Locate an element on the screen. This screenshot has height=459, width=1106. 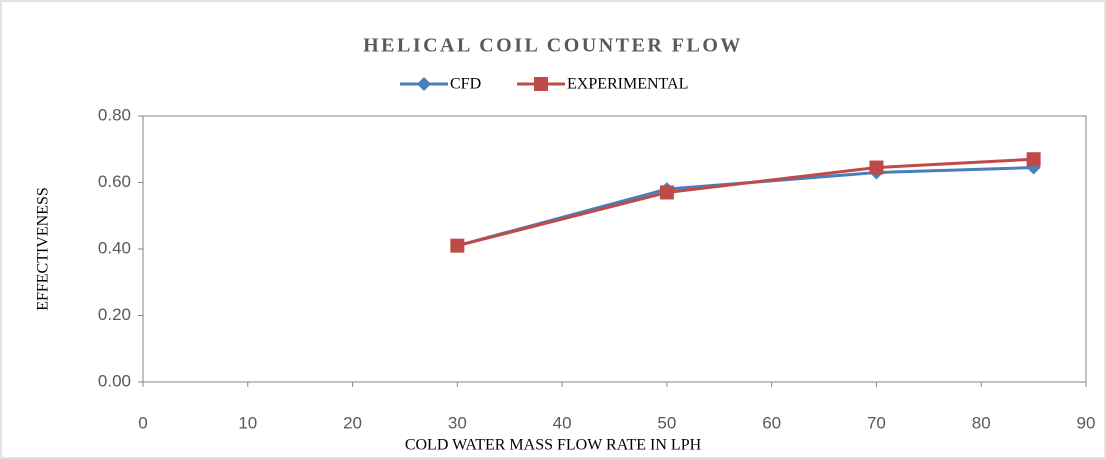
legend-label: CFD is located at coordinates (465, 84).